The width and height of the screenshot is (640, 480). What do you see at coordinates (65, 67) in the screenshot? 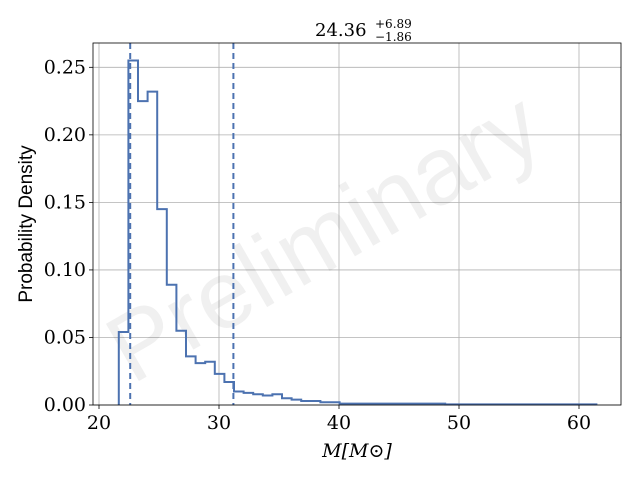
I see `y-tick-label: 0.25` at bounding box center [65, 67].